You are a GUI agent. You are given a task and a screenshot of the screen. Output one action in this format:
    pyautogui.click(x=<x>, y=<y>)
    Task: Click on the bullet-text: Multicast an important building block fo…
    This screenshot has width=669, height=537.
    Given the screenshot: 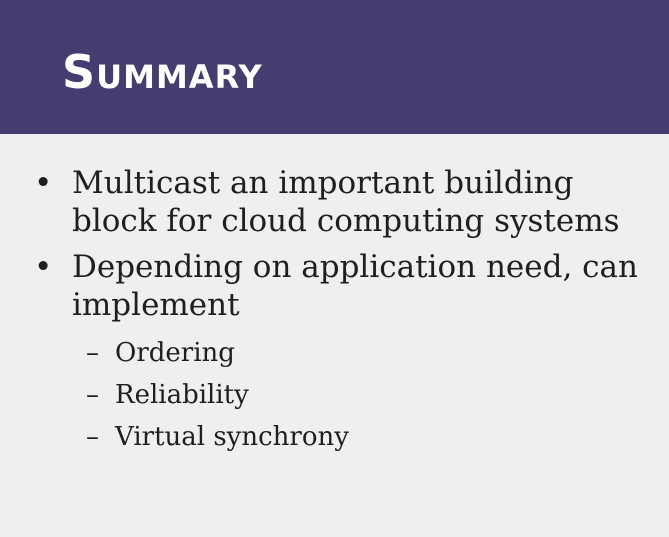 What is the action you would take?
    pyautogui.click(x=346, y=202)
    